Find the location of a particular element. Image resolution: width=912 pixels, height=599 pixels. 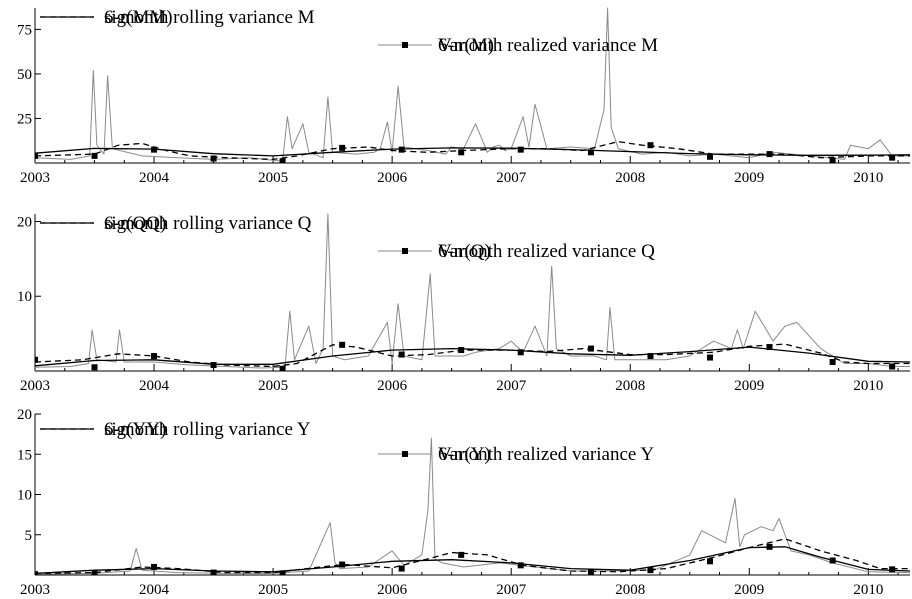

legend-label: 6-month rolling variance M is located at coordinates (209, 17).